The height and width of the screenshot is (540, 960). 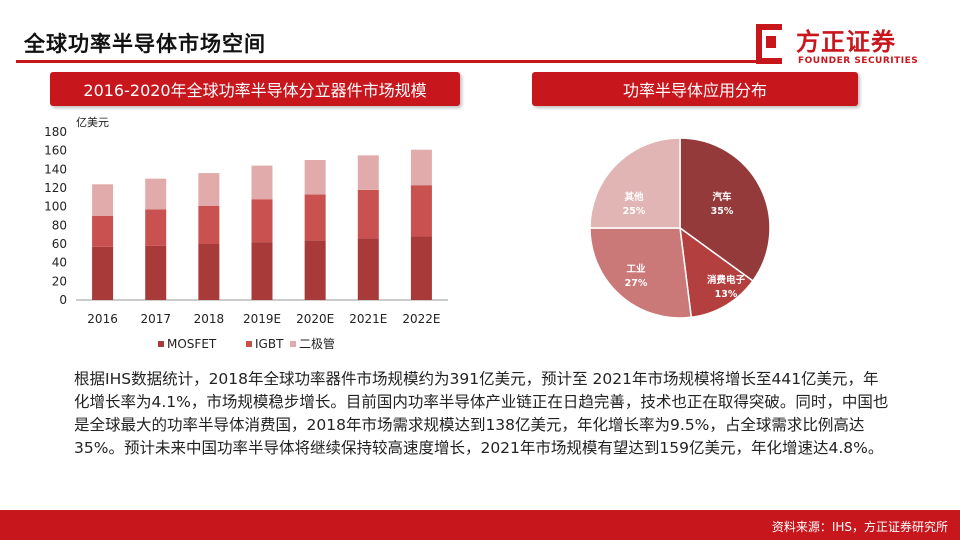 What do you see at coordinates (317, 343) in the screenshot?
I see `legend-label: 二极管` at bounding box center [317, 343].